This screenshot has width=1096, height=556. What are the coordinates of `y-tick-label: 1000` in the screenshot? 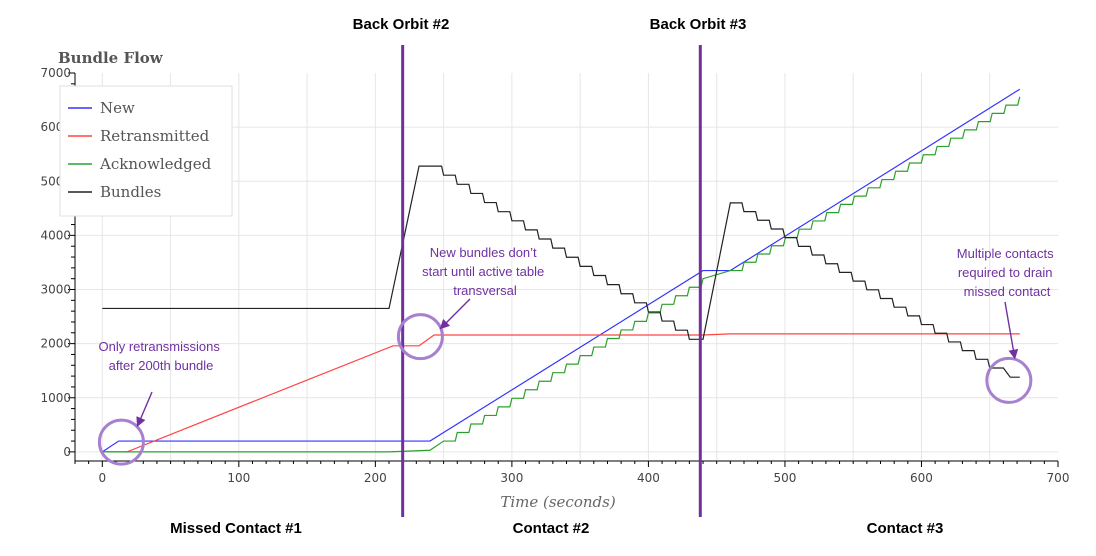 It's located at (55, 398).